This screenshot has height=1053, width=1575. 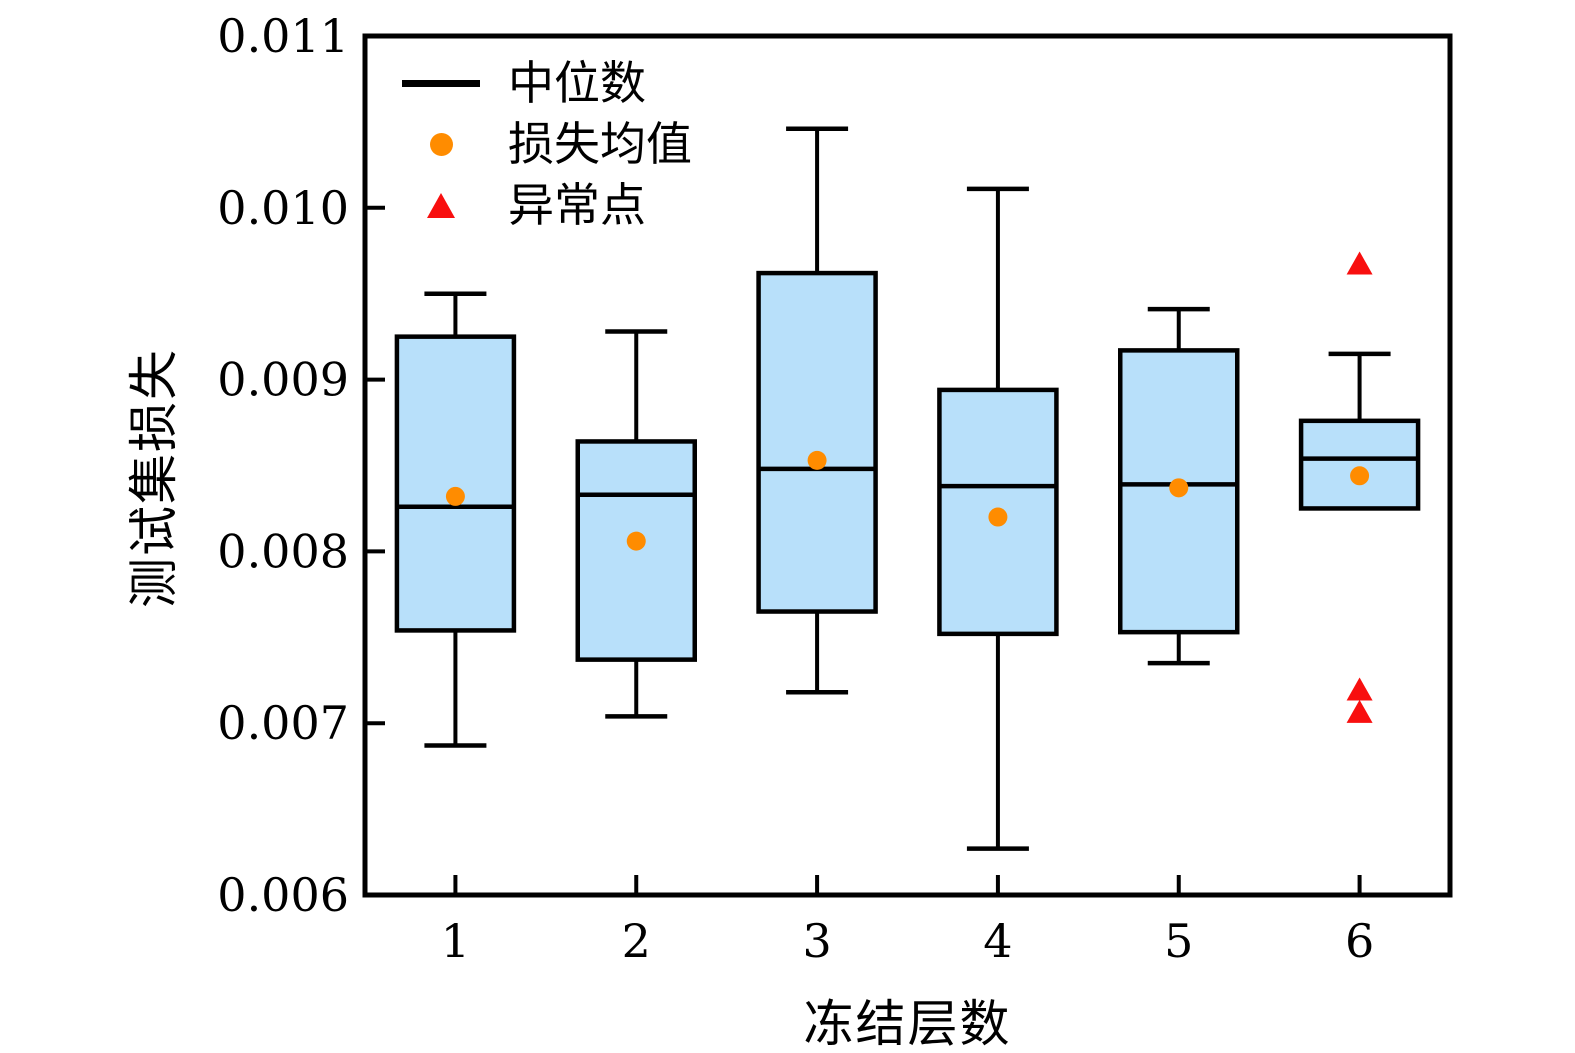 I want to click on y-tick-label: 0.006, so click(x=283, y=895).